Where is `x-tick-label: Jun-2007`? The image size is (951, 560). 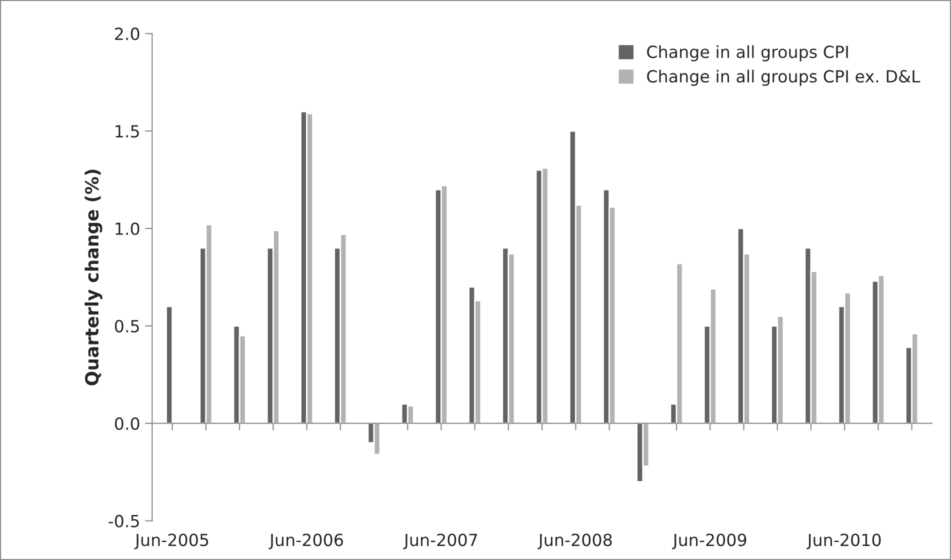 x-tick-label: Jun-2007 is located at coordinates (440, 542).